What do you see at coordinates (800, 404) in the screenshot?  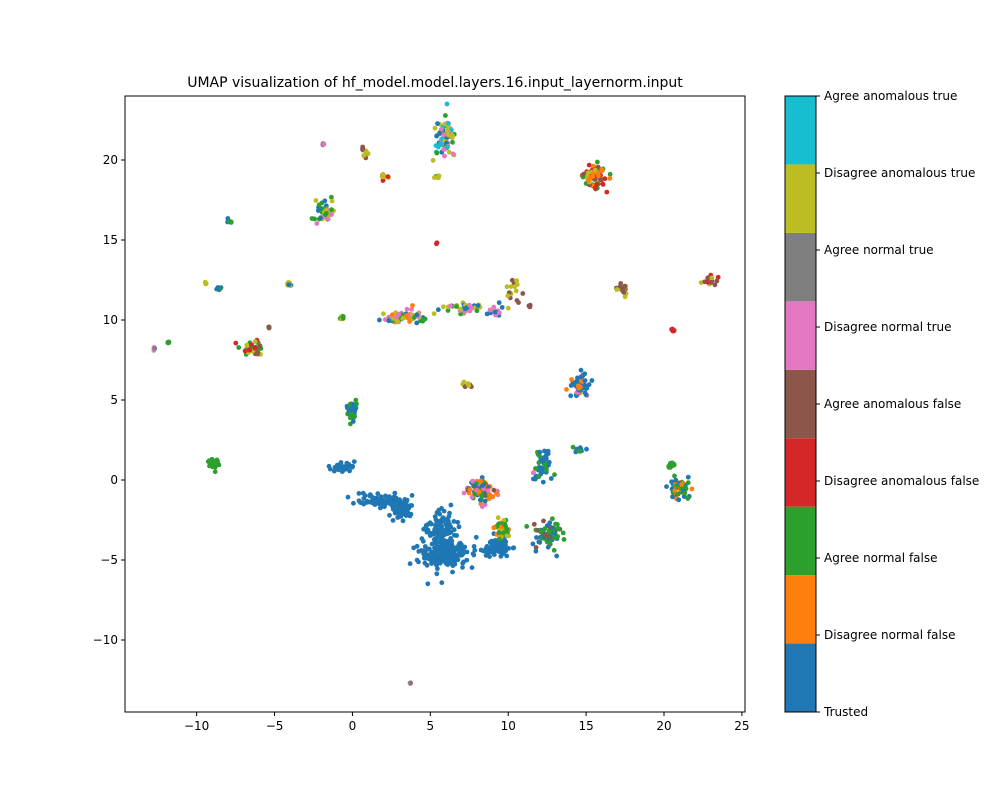 I see `colorbar-segment-agree-anomalous-false` at bounding box center [800, 404].